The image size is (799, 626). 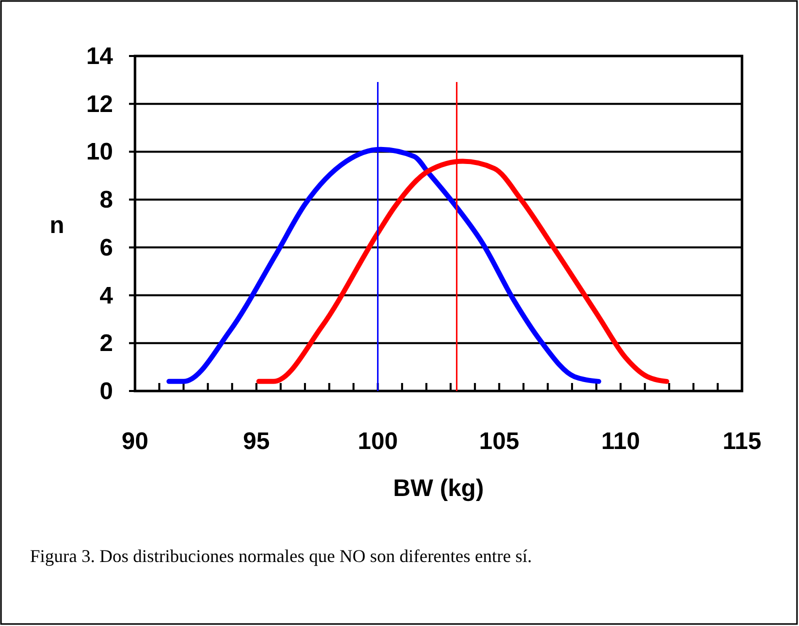 What do you see at coordinates (438, 488) in the screenshot?
I see `x-axis-title: BW (kg)` at bounding box center [438, 488].